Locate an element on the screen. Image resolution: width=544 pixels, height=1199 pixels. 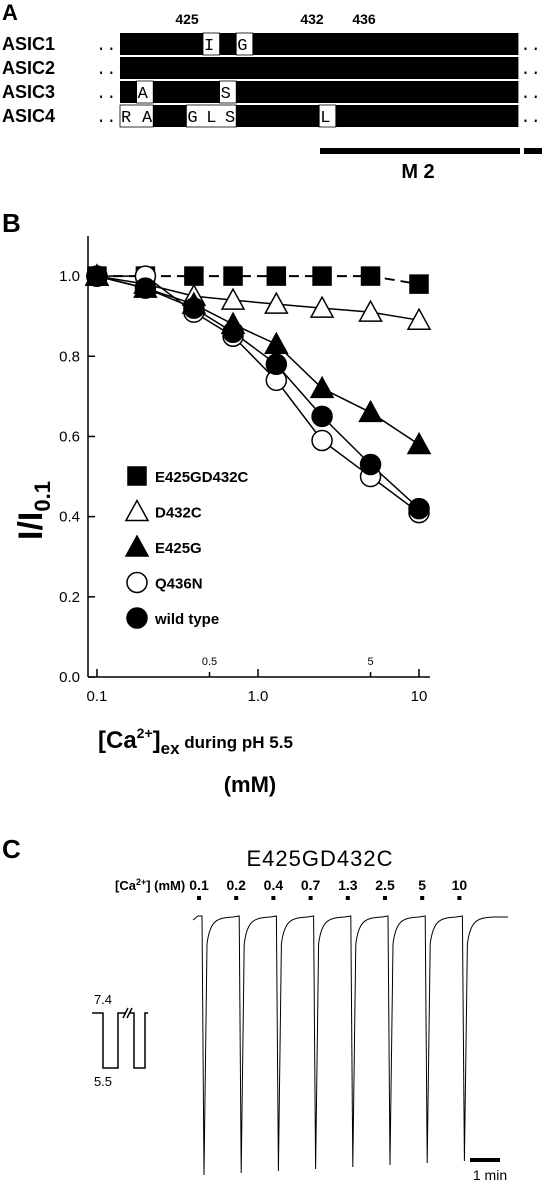
text-part: ex is located at coordinates (170, 748).